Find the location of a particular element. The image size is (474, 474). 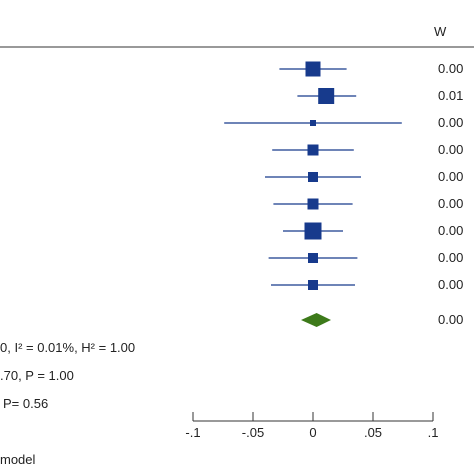

study-weight-value: 0.01 is located at coordinates (451, 95).